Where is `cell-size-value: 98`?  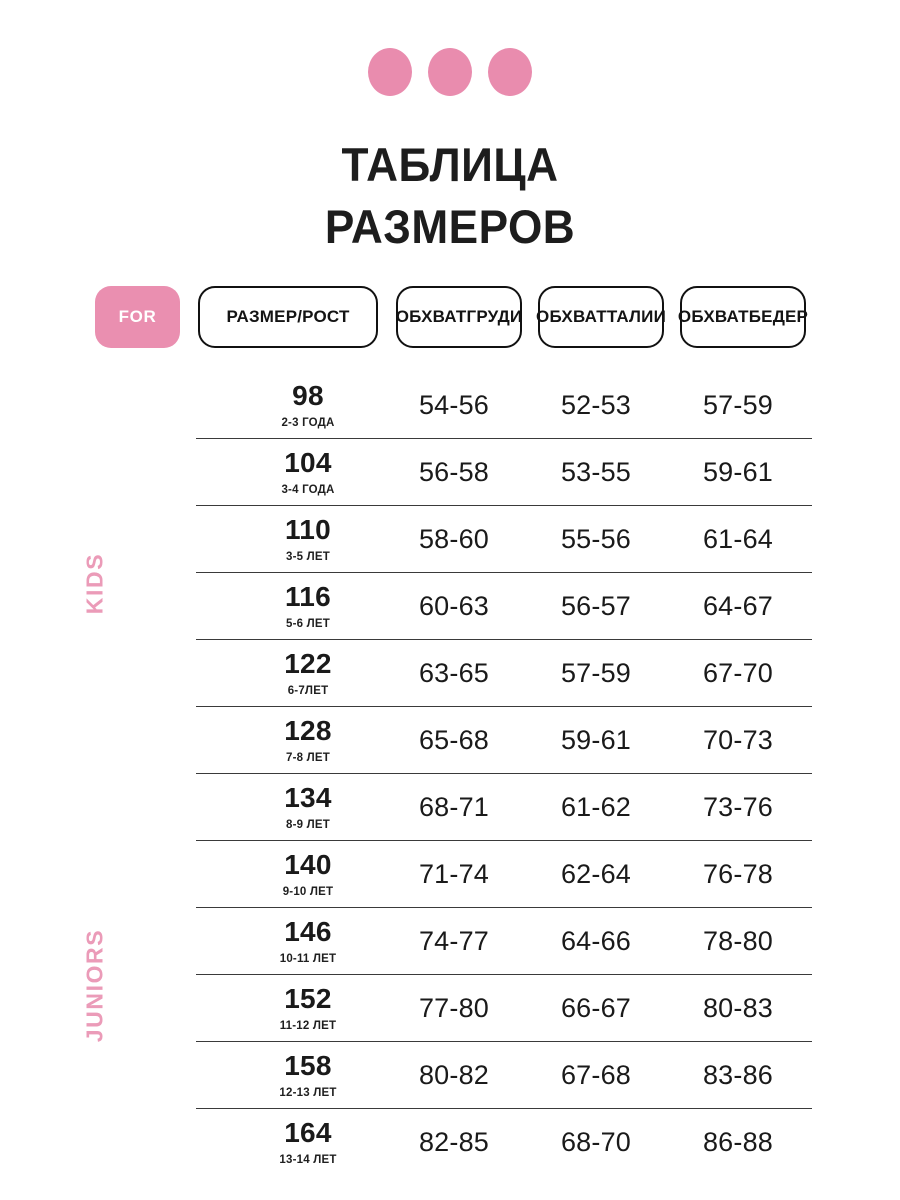 cell-size-value: 98 is located at coordinates (308, 395).